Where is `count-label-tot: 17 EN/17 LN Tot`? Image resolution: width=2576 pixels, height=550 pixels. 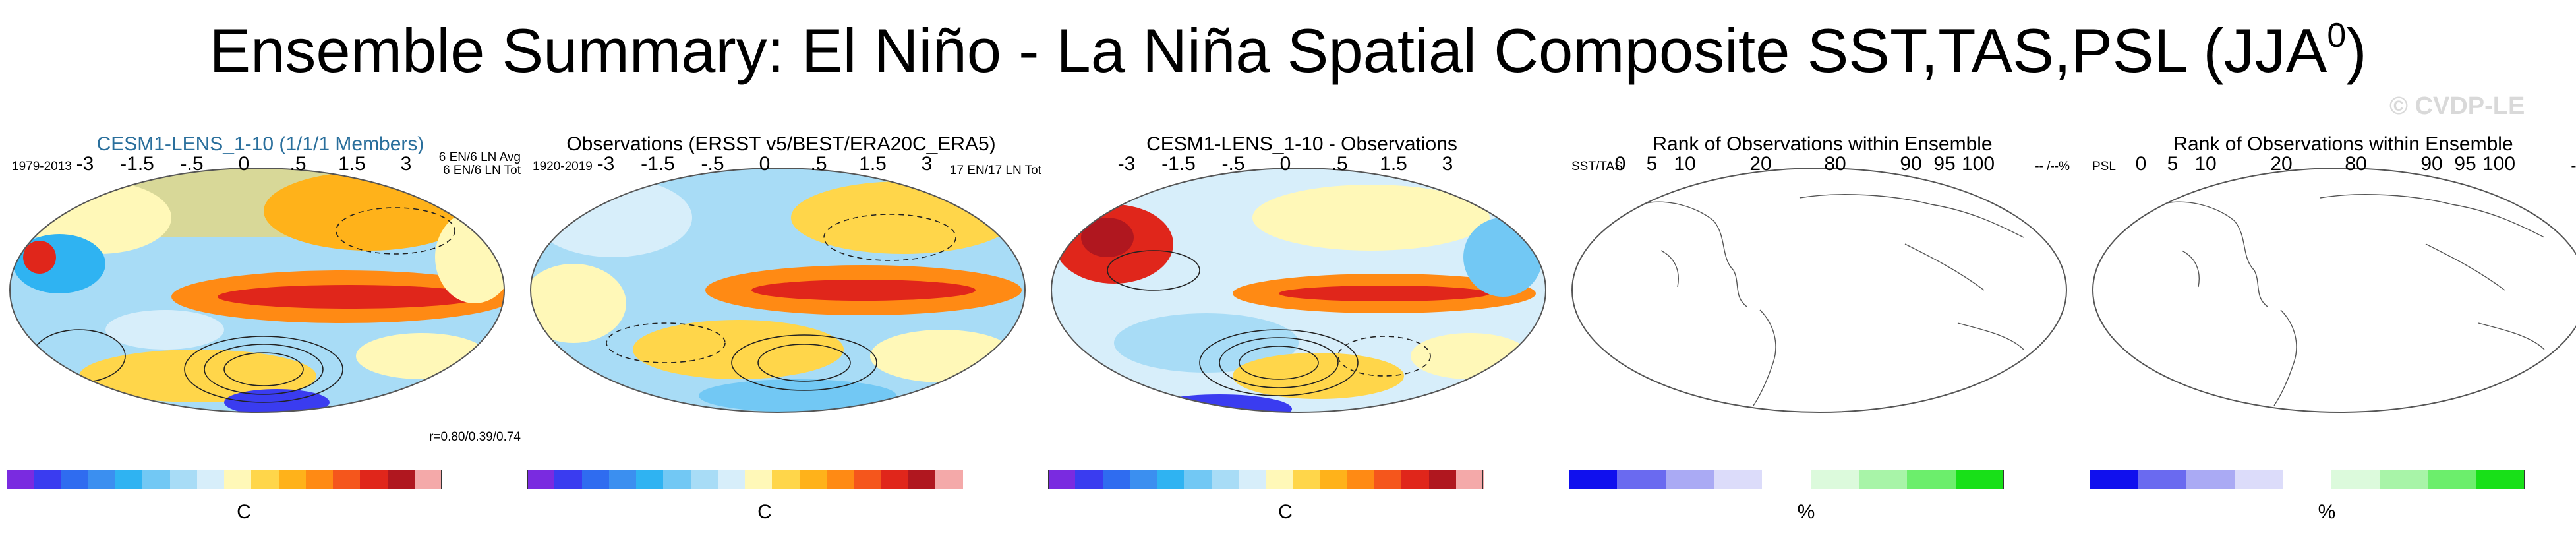 count-label-tot: 17 EN/17 LN Tot is located at coordinates (995, 171).